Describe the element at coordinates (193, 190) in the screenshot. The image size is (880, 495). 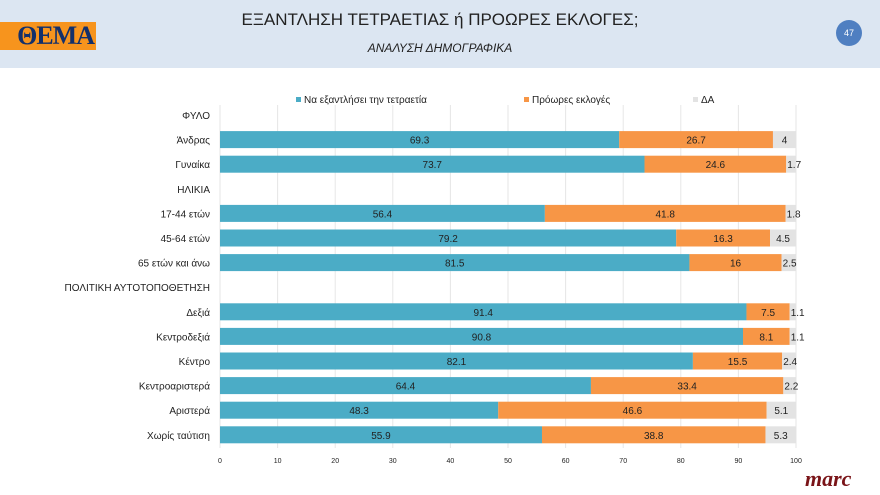
I see `category-label: ΗΛΙΚΙΑ` at that location.